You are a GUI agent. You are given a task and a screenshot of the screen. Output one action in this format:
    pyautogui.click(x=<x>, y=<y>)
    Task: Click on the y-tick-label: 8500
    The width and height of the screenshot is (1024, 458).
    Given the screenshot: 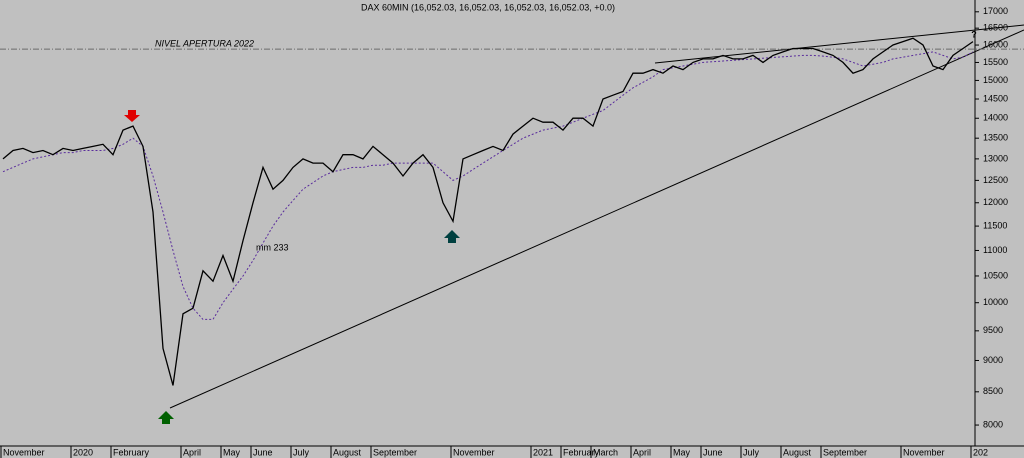 What is the action you would take?
    pyautogui.click(x=993, y=391)
    